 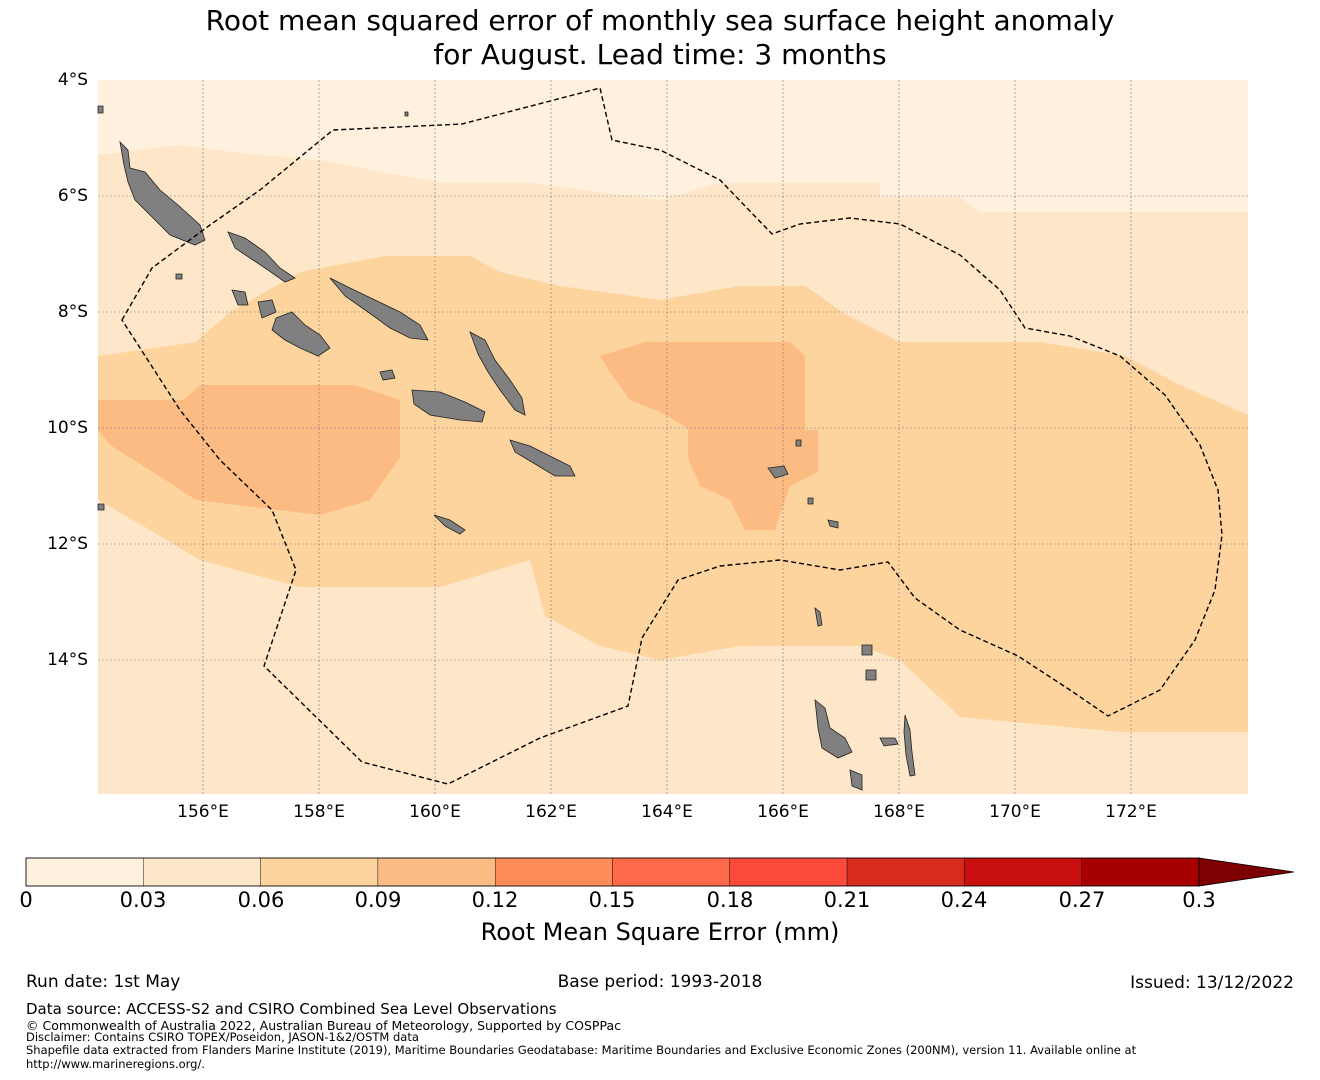 What do you see at coordinates (143, 900) in the screenshot?
I see `colorbar-tick-1: 0.03` at bounding box center [143, 900].